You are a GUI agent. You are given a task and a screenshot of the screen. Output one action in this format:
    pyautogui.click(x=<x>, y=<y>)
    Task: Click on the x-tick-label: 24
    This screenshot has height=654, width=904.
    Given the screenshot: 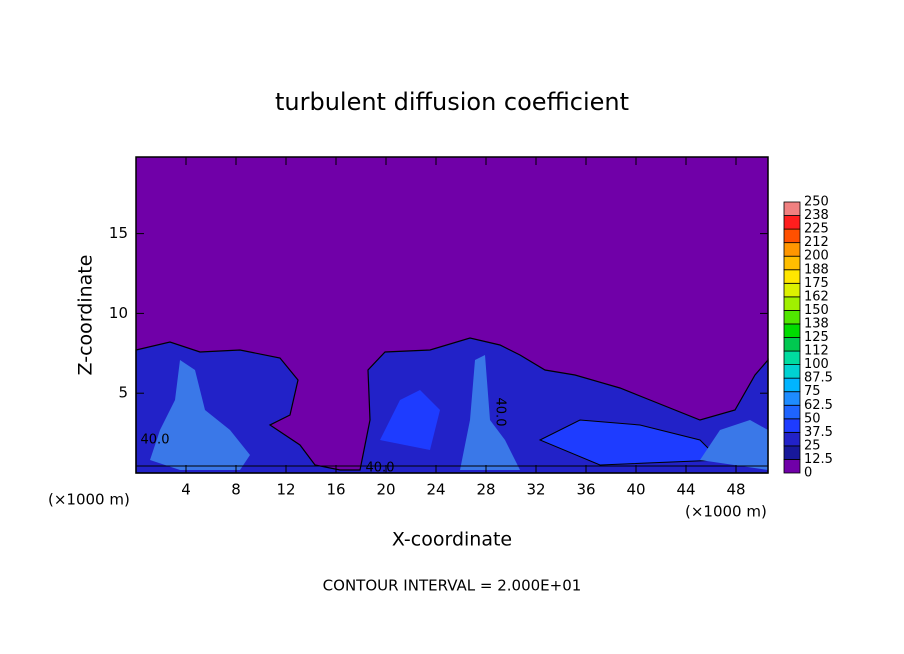 What is the action you would take?
    pyautogui.click(x=435, y=490)
    